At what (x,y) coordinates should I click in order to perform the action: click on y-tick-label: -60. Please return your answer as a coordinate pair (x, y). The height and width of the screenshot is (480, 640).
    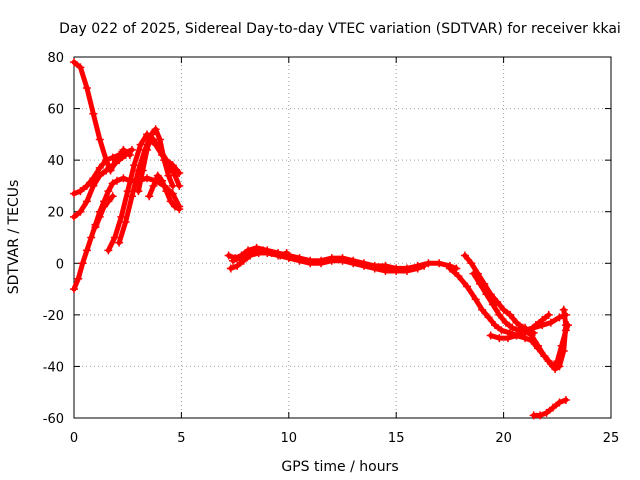
    Looking at the image, I should click on (53, 419).